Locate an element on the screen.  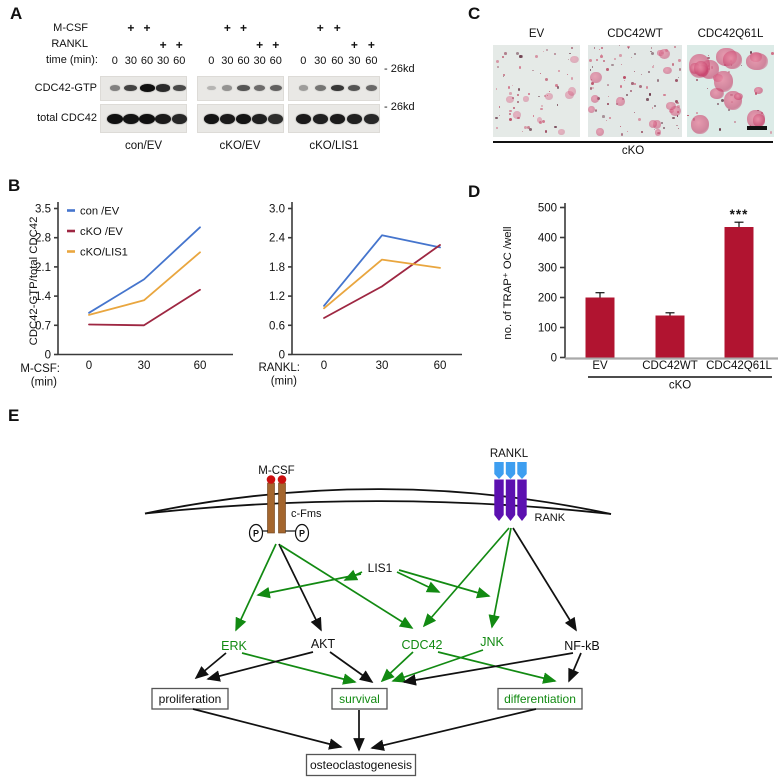
time-value: 0 is located at coordinates (303, 60).